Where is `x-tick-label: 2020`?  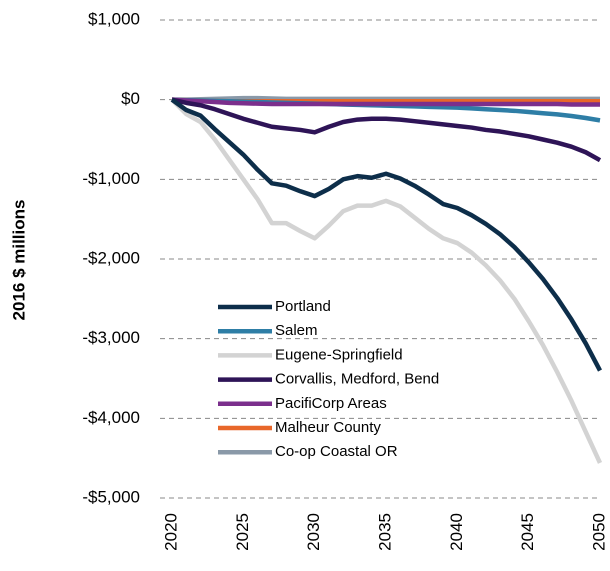
x-tick-label: 2020 is located at coordinates (170, 532).